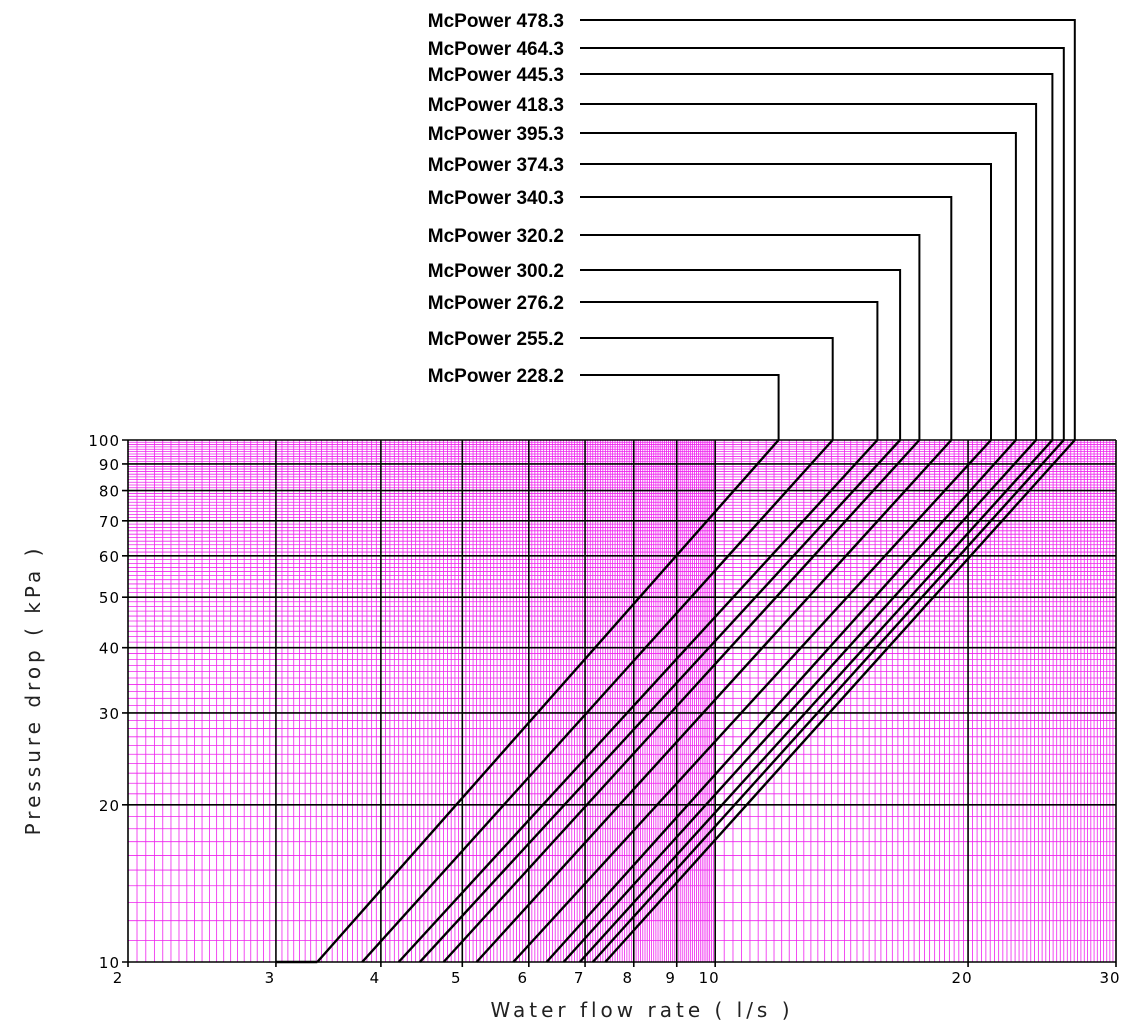  What do you see at coordinates (616, 978) in the screenshot?
I see `x-axis-tick-labels: 2 3 4 5 6 7 8 9 10 20 30` at bounding box center [616, 978].